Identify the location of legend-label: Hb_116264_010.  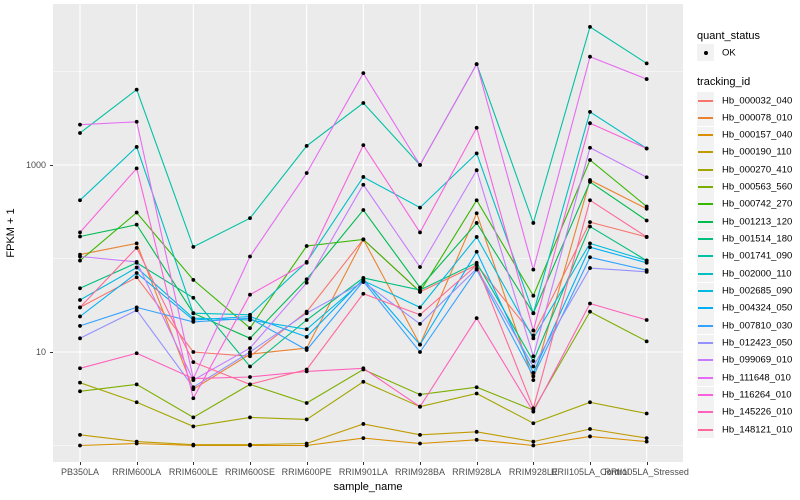
(757, 395).